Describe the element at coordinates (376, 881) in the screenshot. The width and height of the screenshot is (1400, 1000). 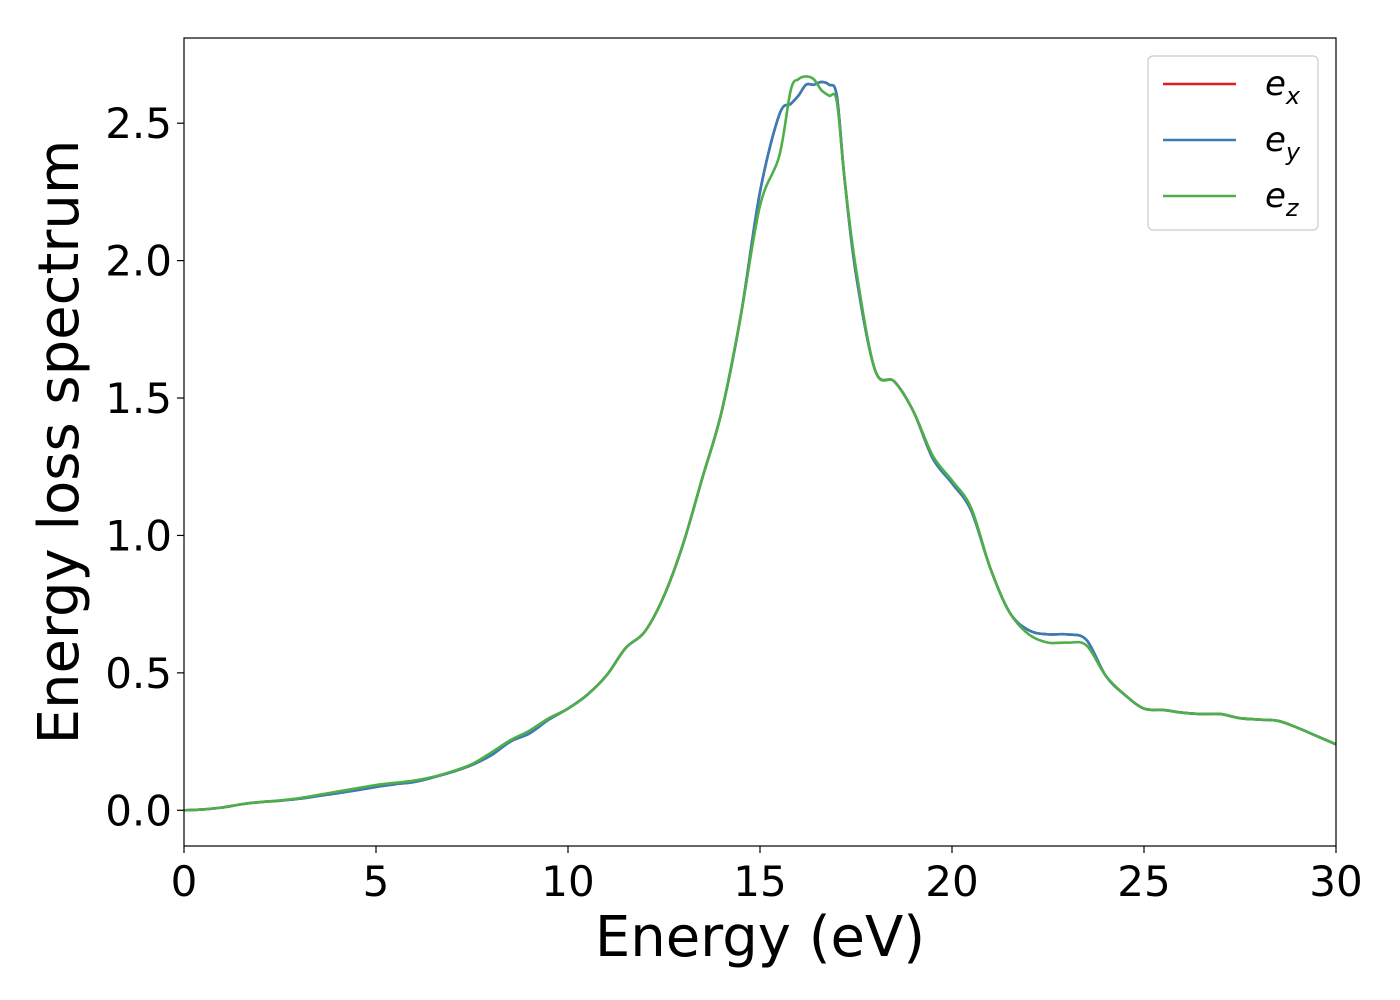
I see `x-tick-label: 5` at that location.